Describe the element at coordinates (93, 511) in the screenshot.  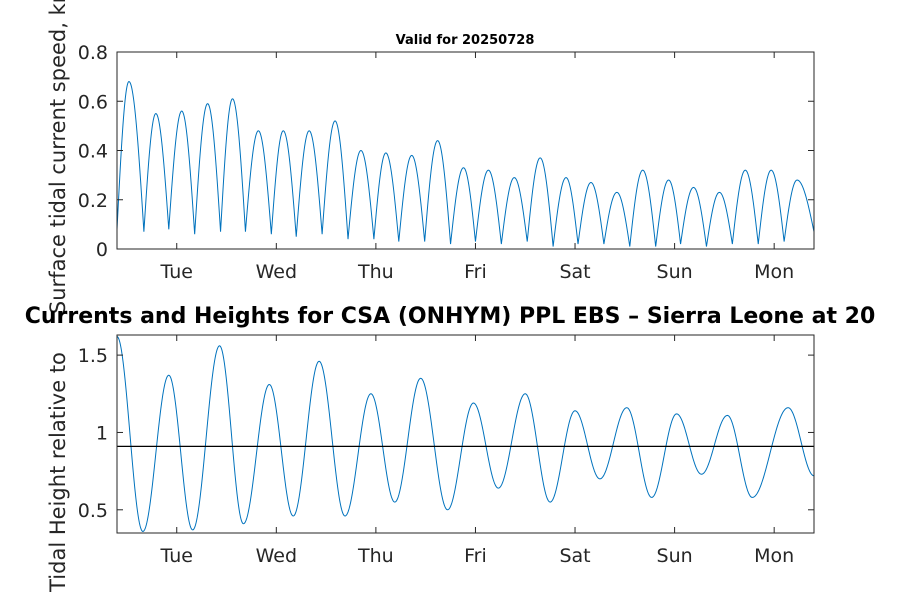
I see `ytick-label: 0.5` at that location.